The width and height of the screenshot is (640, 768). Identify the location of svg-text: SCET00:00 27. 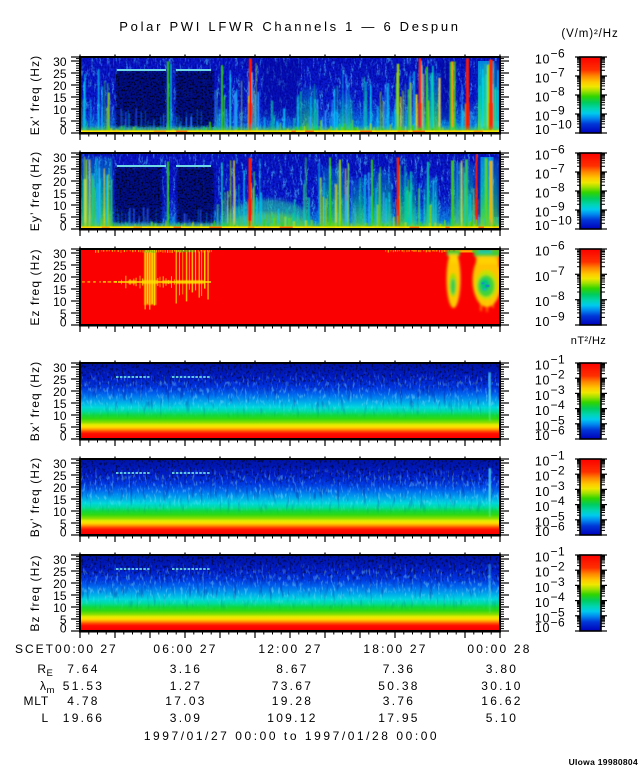
(66, 649).